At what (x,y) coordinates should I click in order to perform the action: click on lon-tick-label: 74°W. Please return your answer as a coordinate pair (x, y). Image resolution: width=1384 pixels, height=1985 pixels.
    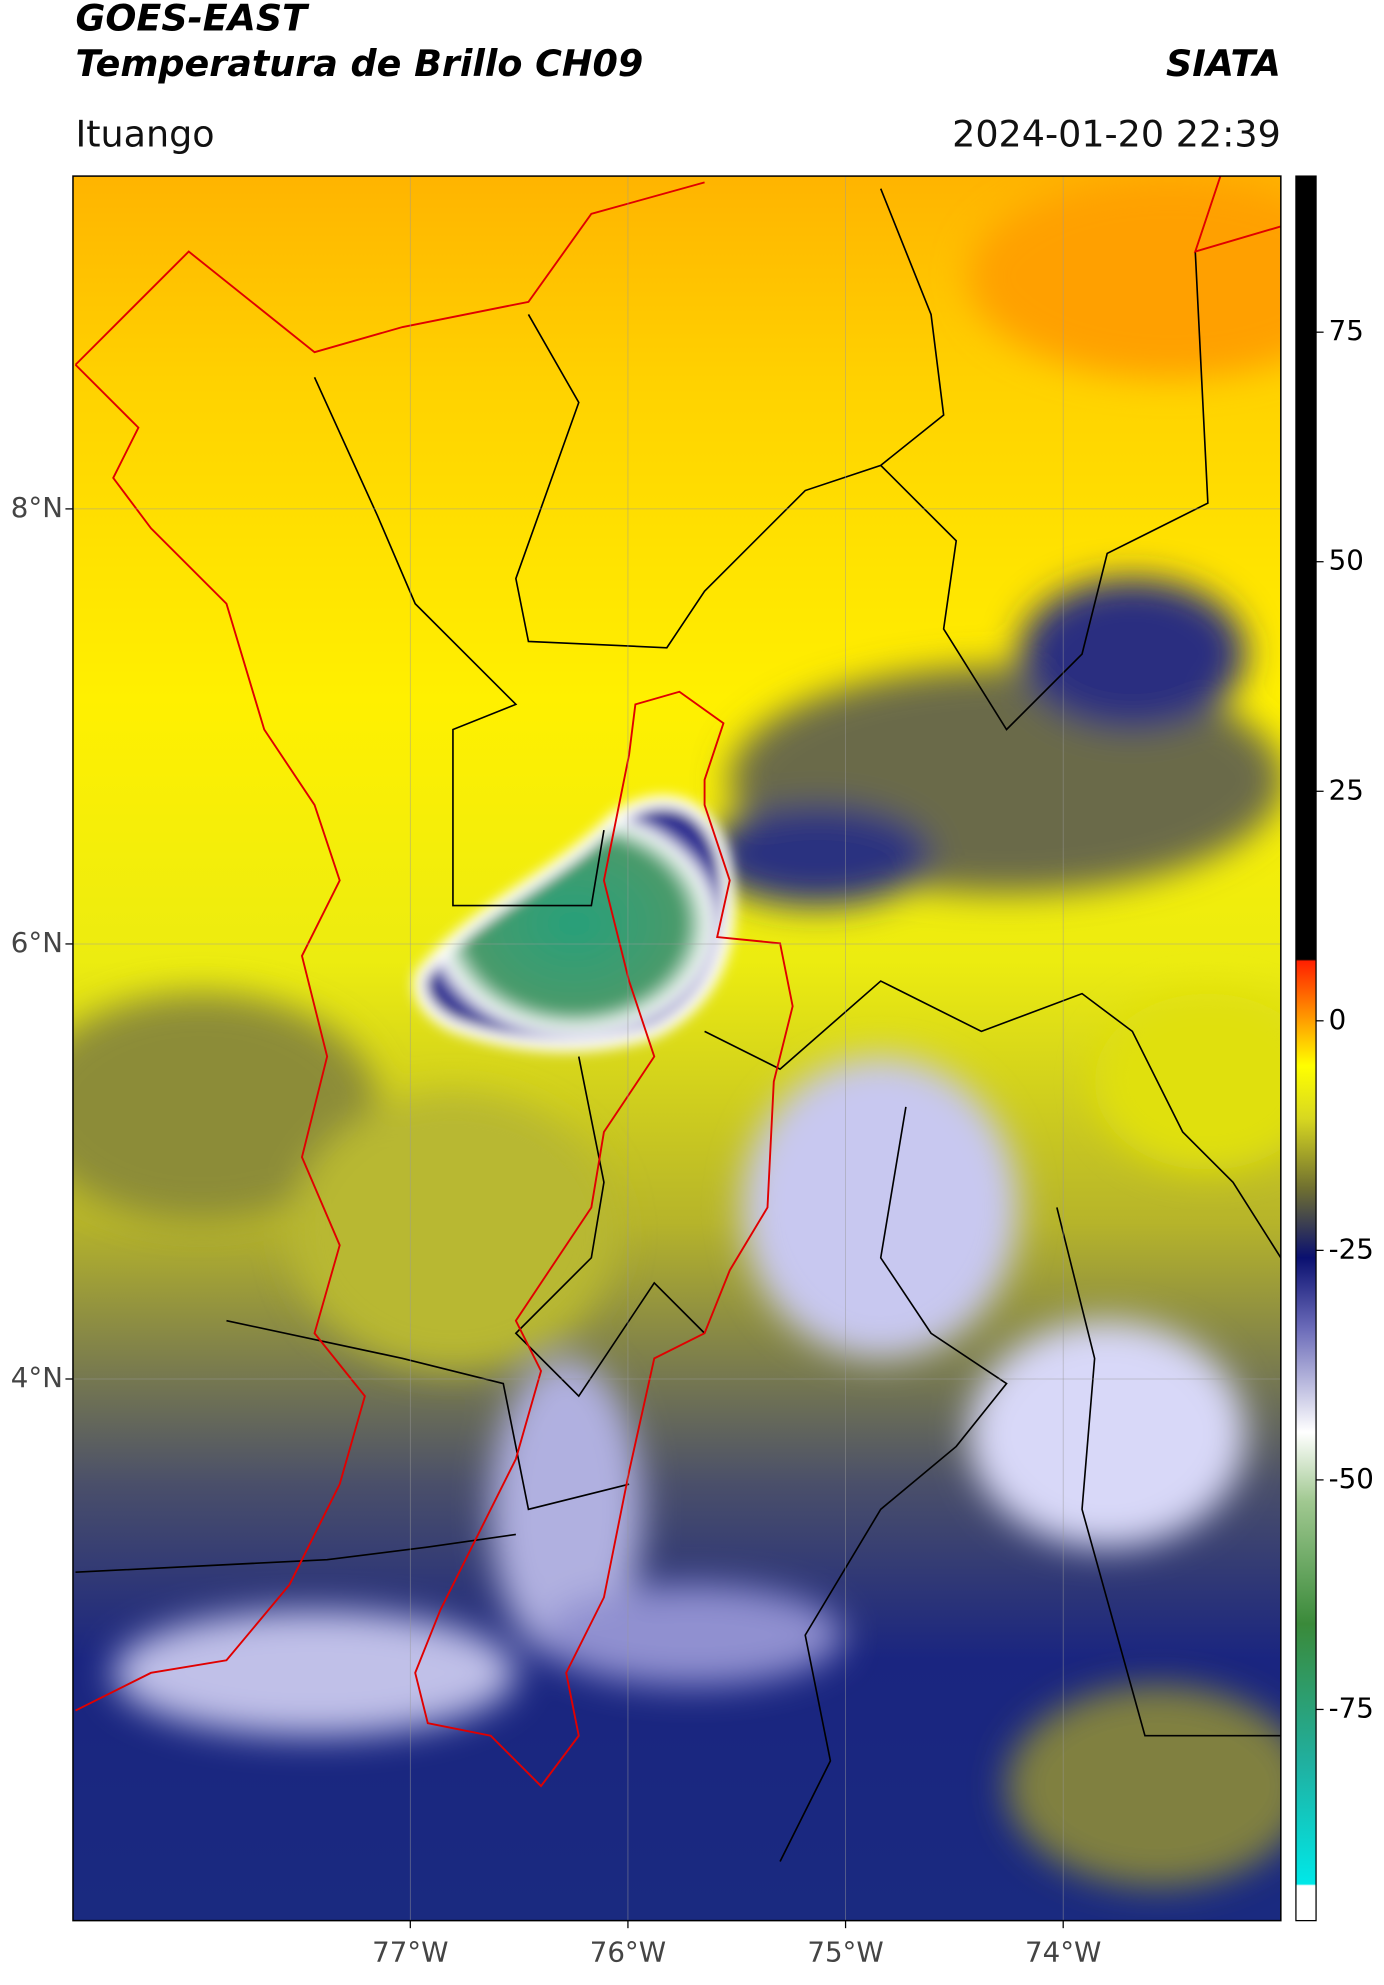
    Looking at the image, I should click on (1063, 1951).